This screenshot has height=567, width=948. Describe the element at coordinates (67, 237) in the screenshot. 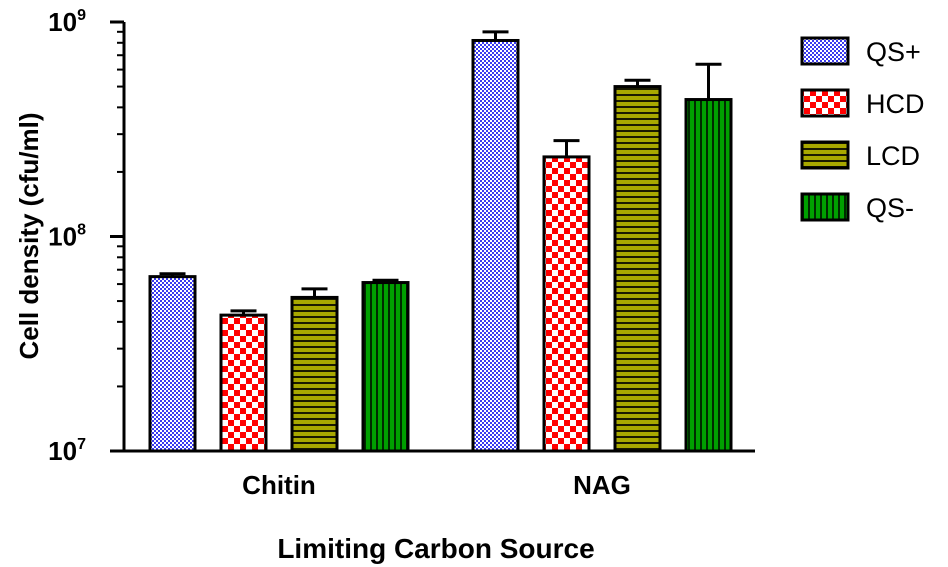

I see `y-tick-label: 10⁸` at that location.